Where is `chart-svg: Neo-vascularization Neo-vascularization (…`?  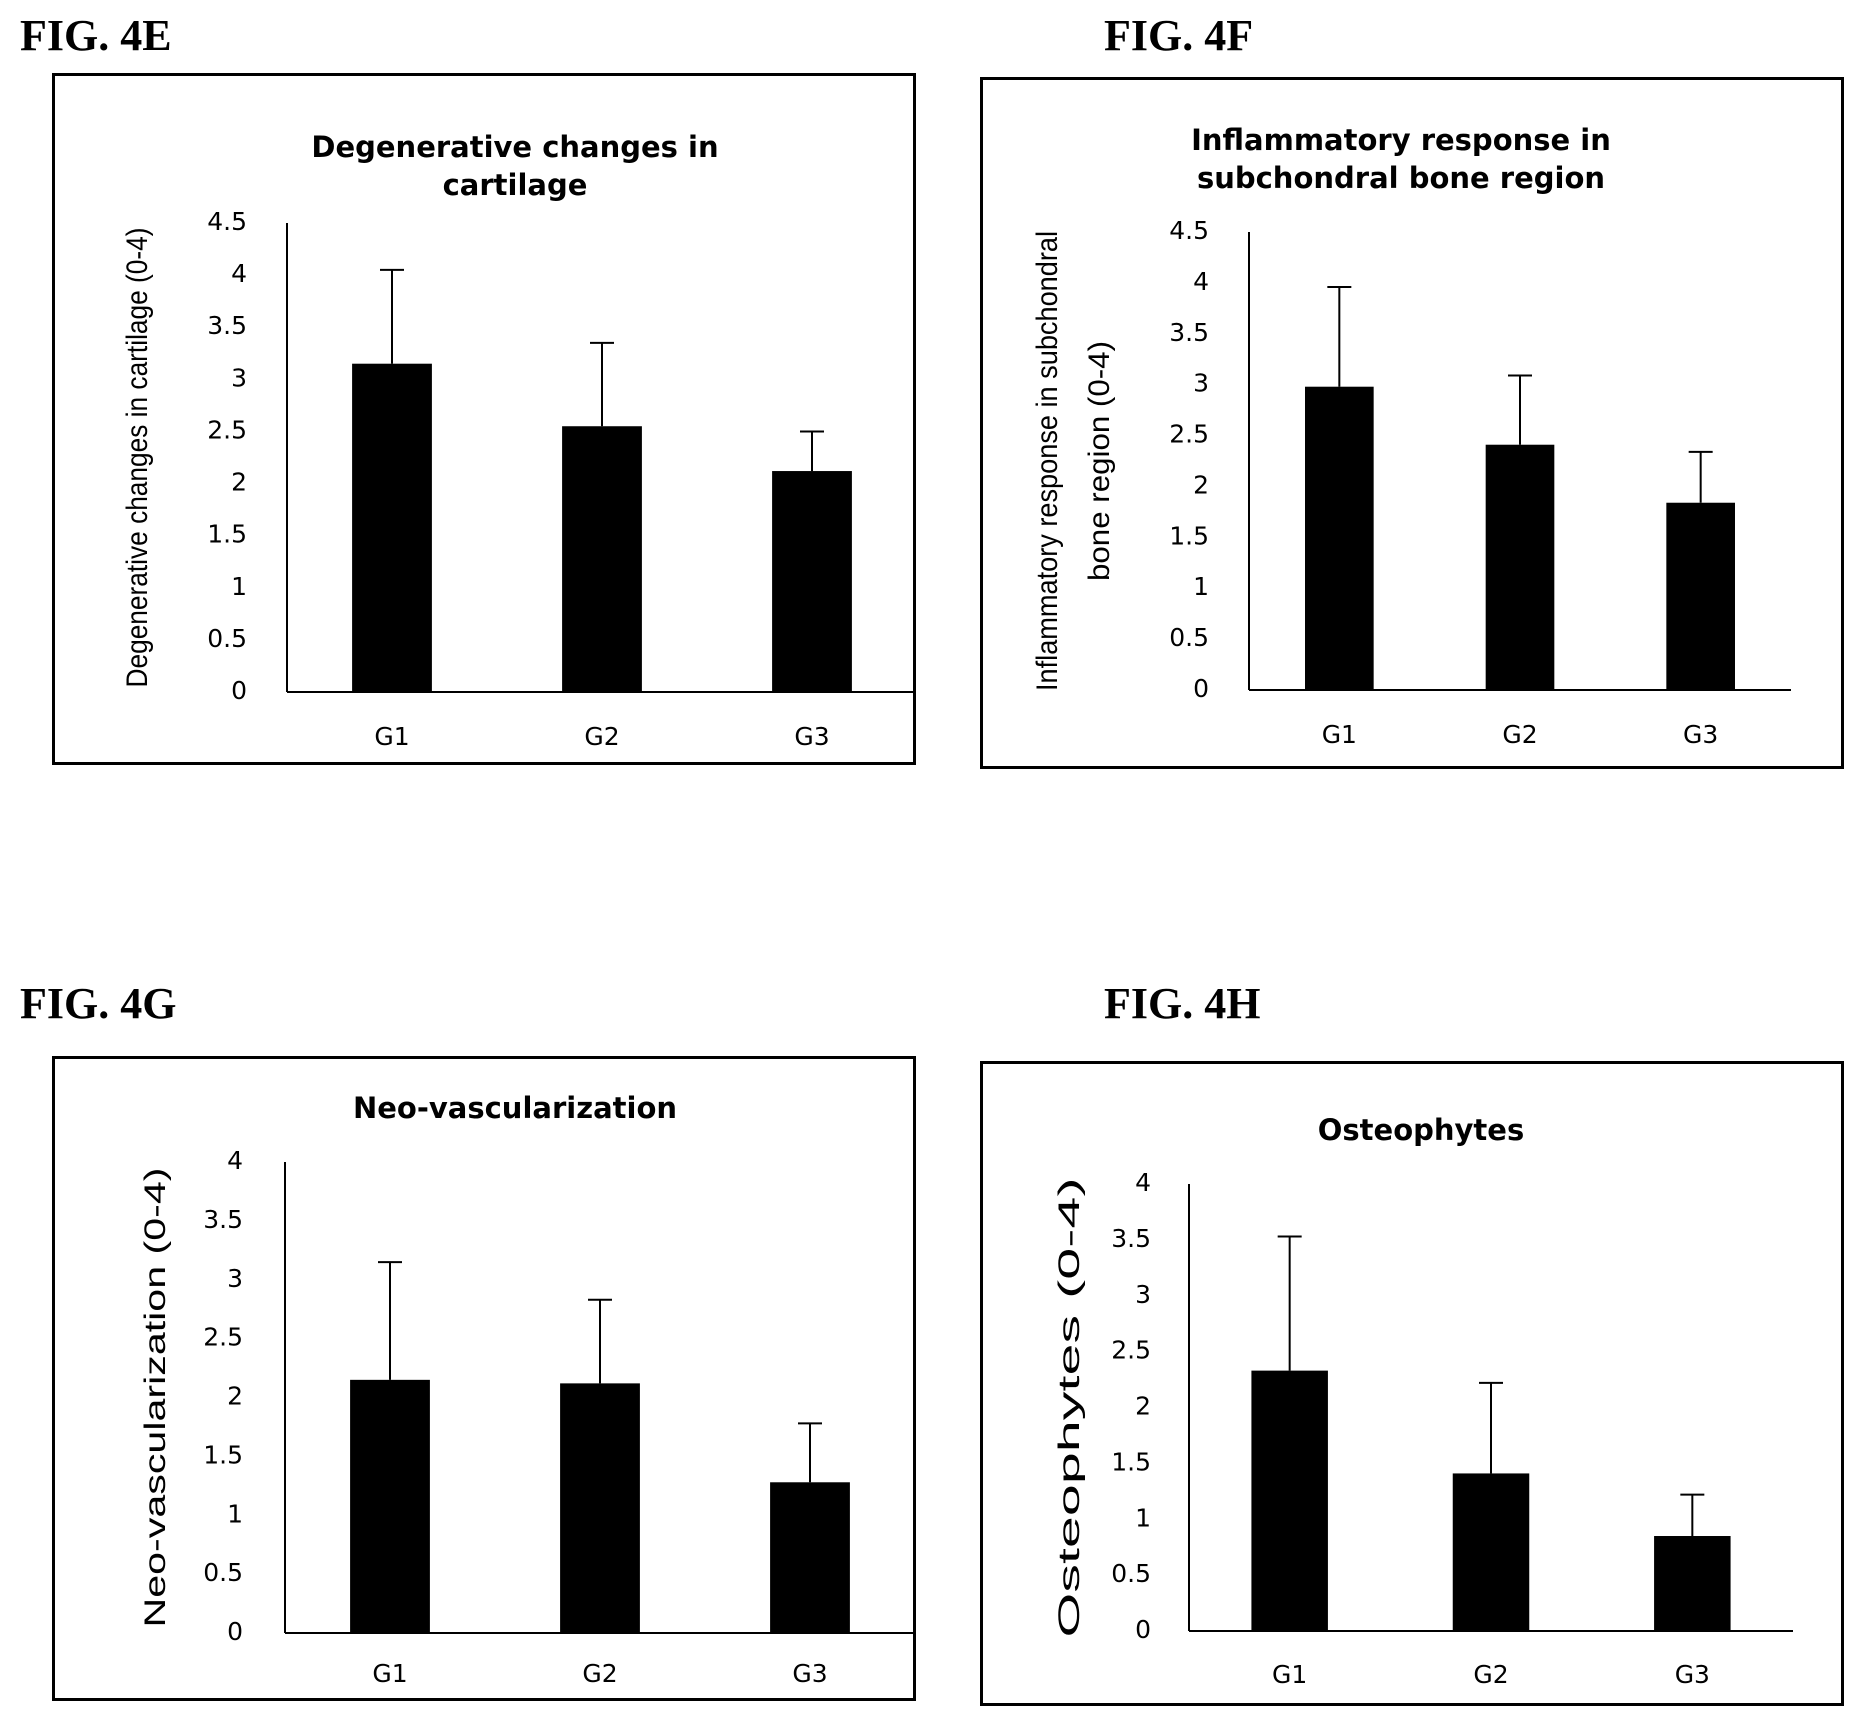
chart-svg: Neo-vascularization Neo-vascularization (… is located at coordinates (526, 1389).